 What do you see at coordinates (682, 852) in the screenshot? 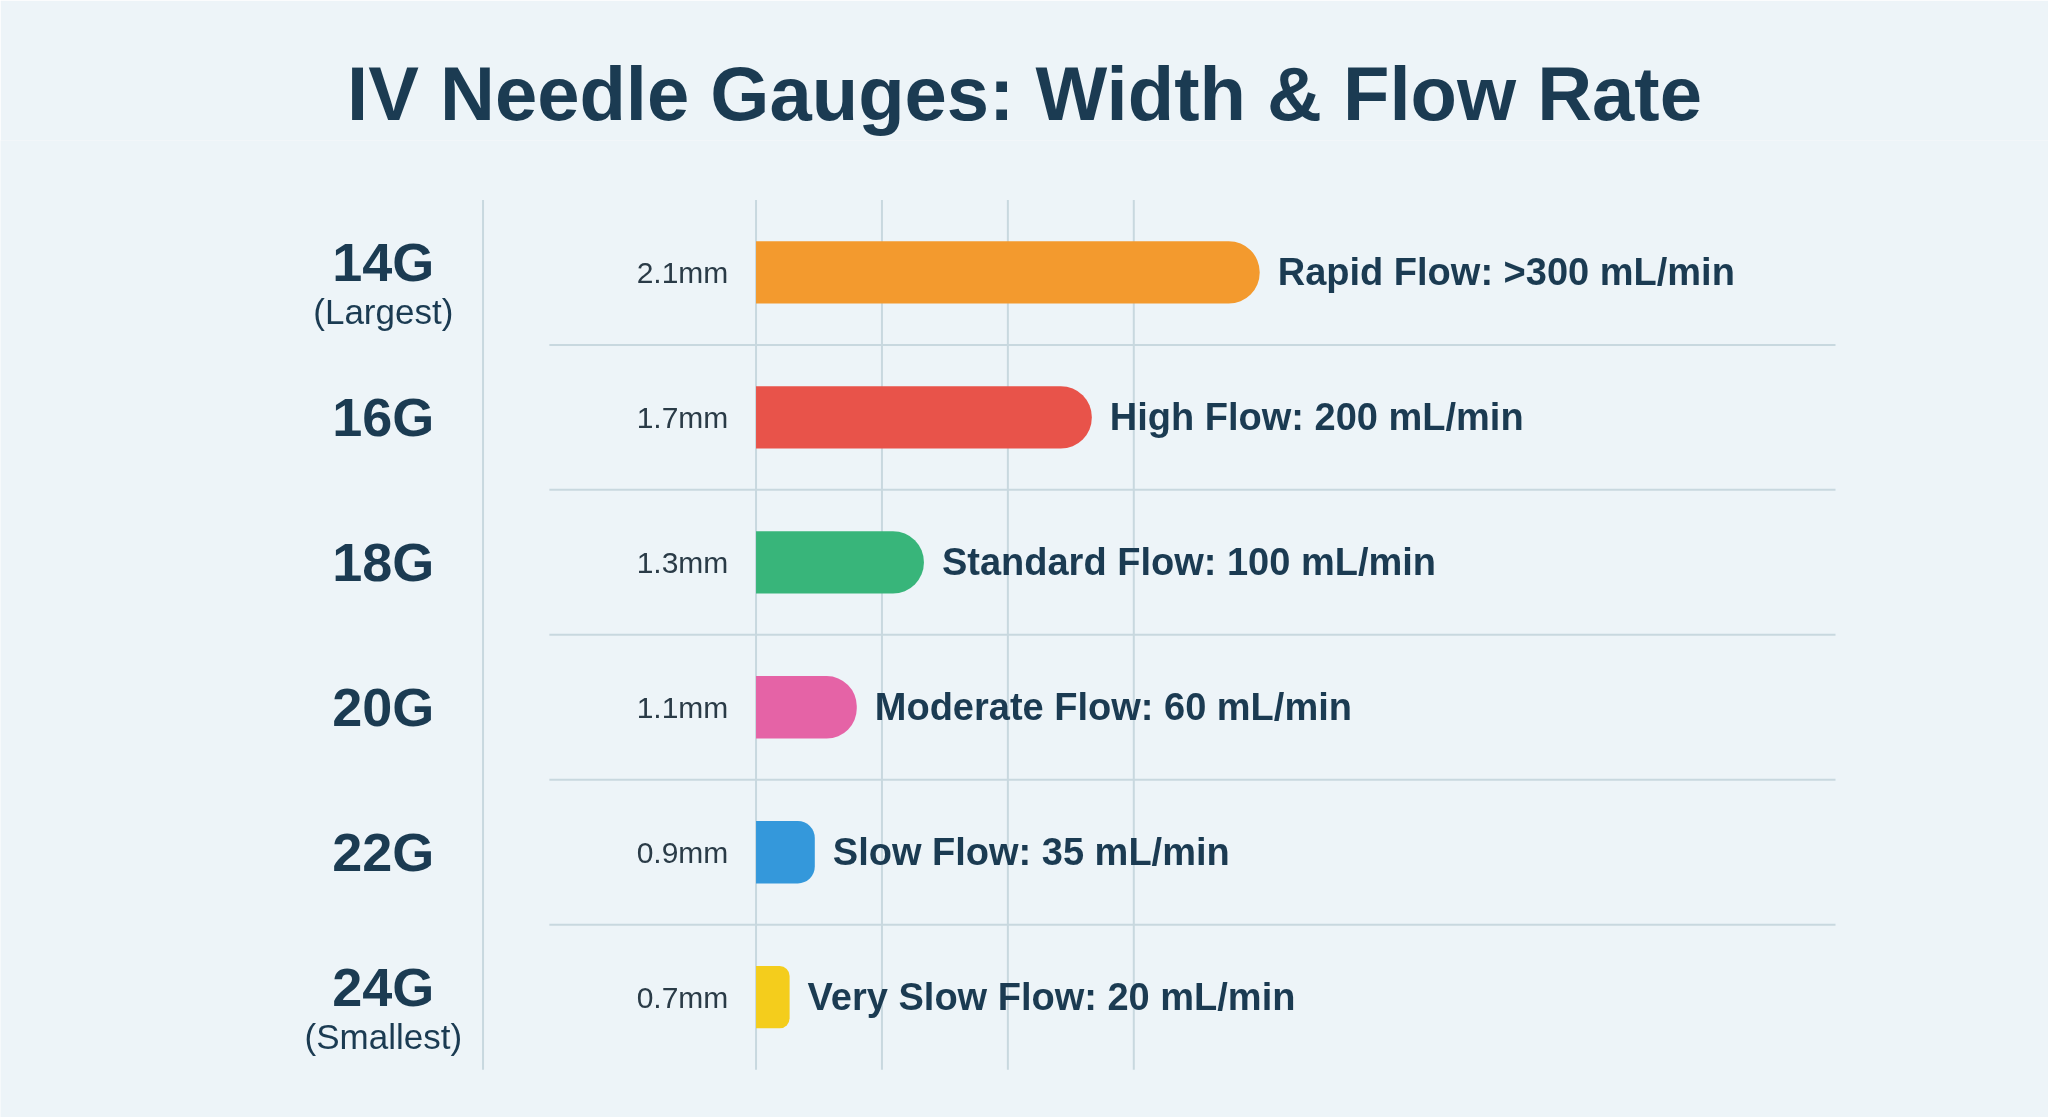
I see `y2-tick-label: 0.9mm` at bounding box center [682, 852].